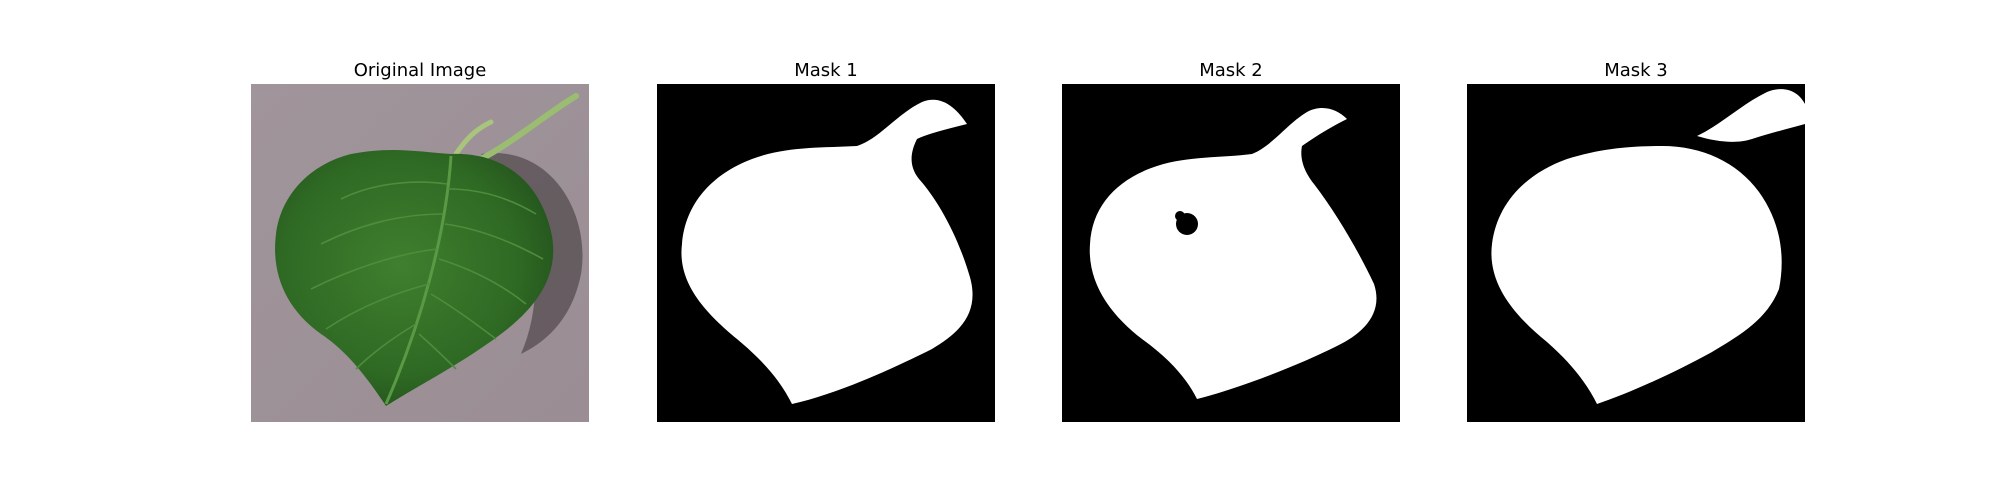  I want to click on leaf-veins, so click(427, 275).